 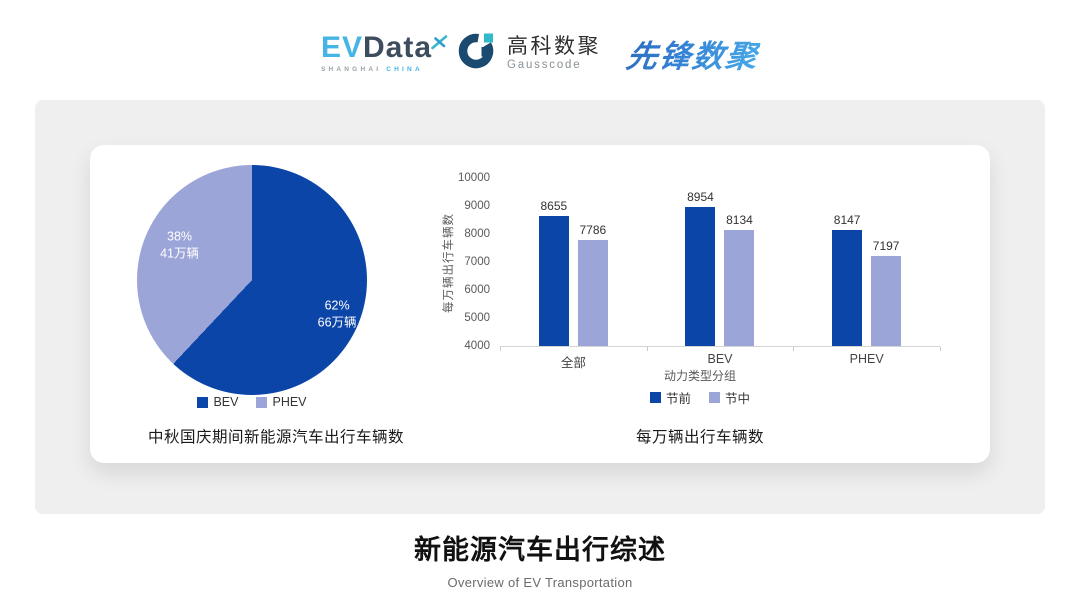 What do you see at coordinates (573, 363) in the screenshot?
I see `category-label: 全部` at bounding box center [573, 363].